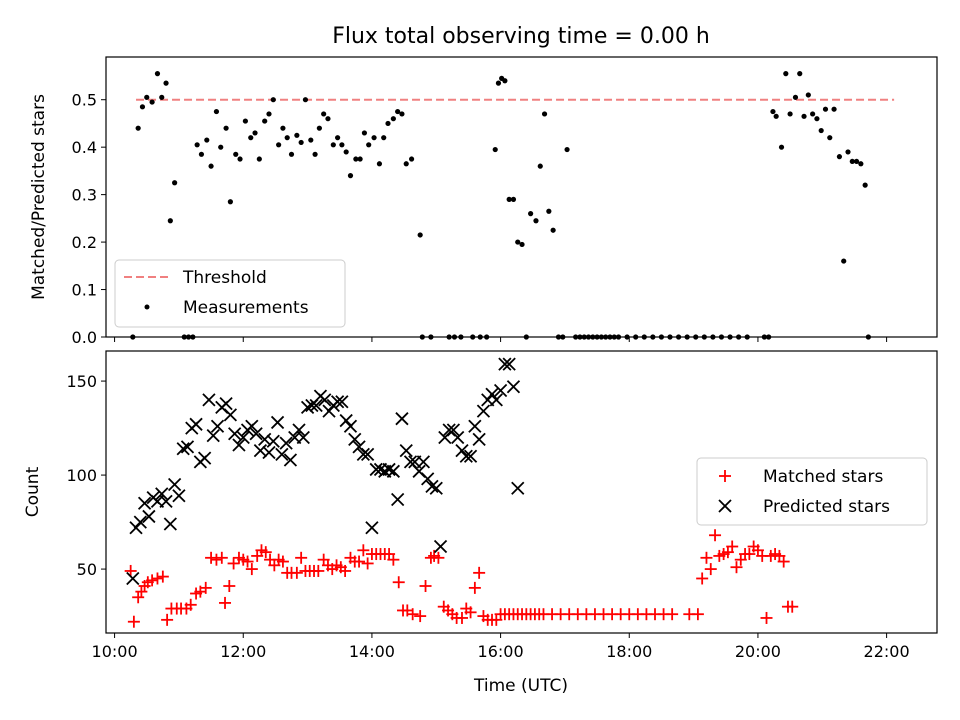 Image resolution: width=960 pixels, height=720 pixels. I want to click on count-panel-xticks: 10:00 12:00 14:00 16:00 18:00 20:00 22:00, so click(501, 647).